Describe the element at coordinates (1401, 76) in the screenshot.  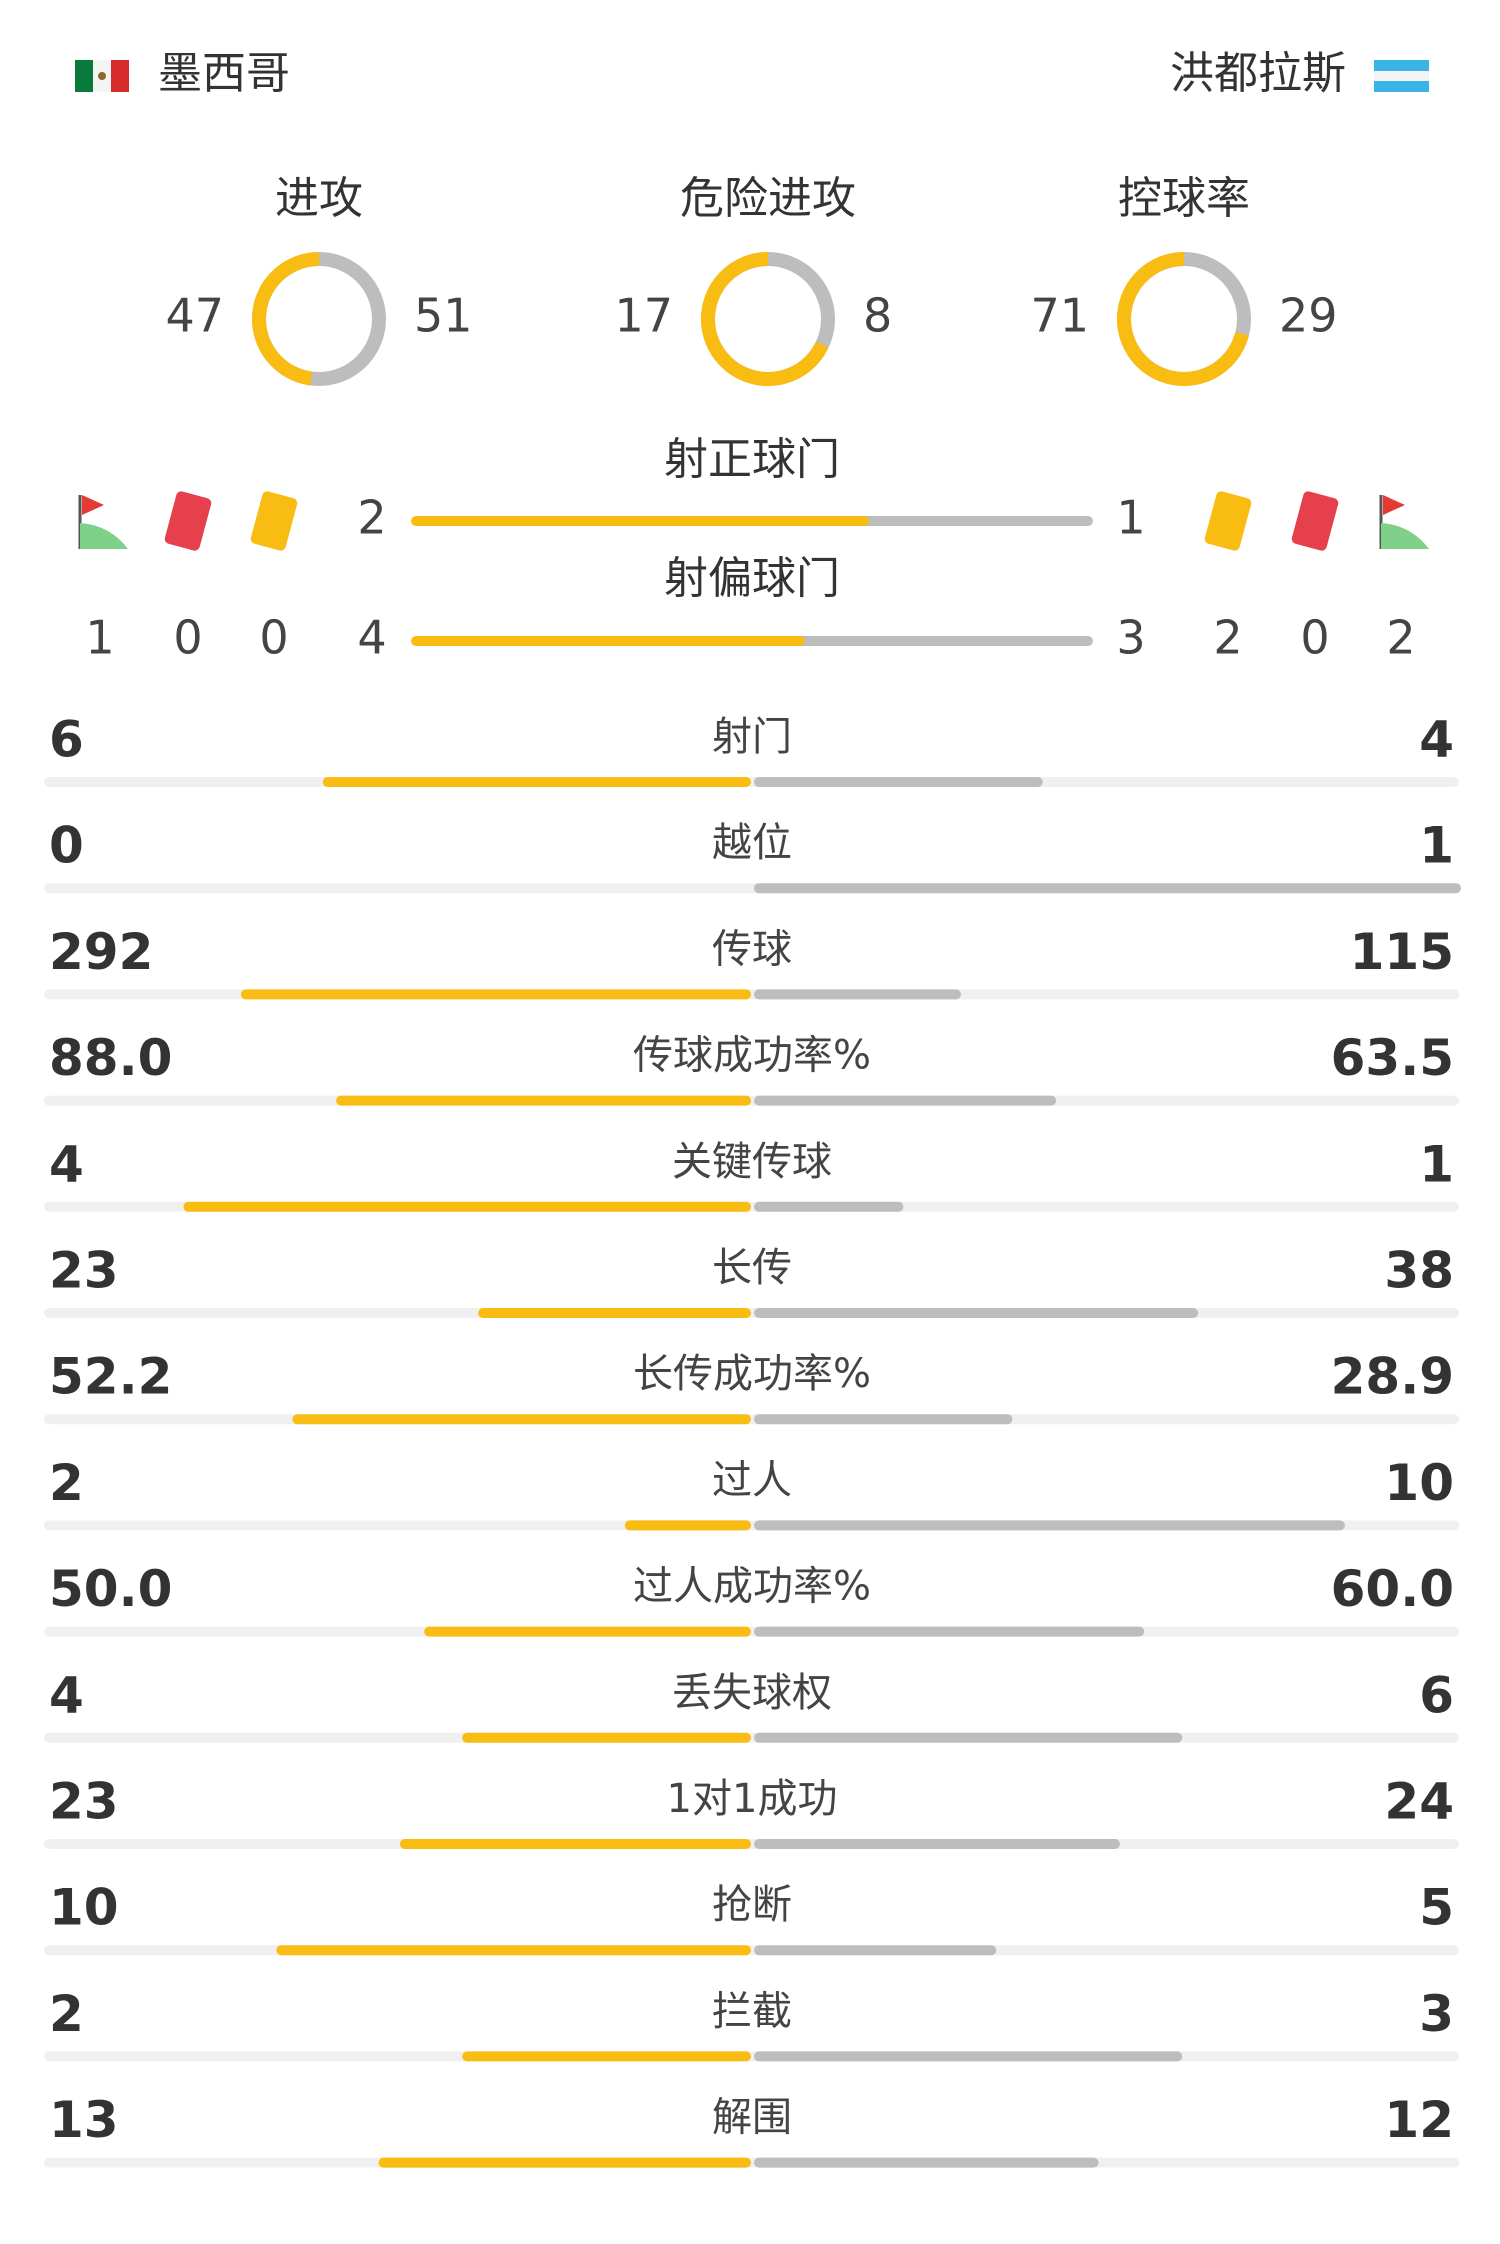
I see `away-flag` at that location.